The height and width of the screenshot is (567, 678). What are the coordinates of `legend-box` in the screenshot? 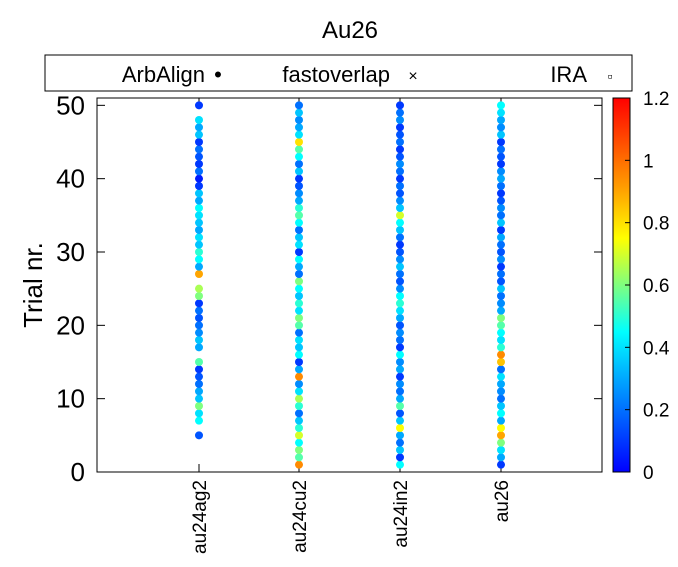 It's located at (338, 73).